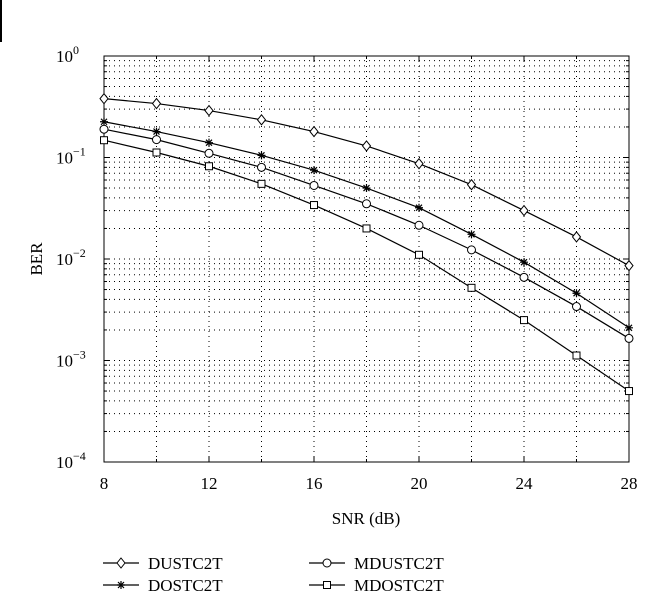 This screenshot has width=669, height=600. What do you see at coordinates (209, 483) in the screenshot?
I see `x-tick-label: 12` at bounding box center [209, 483].